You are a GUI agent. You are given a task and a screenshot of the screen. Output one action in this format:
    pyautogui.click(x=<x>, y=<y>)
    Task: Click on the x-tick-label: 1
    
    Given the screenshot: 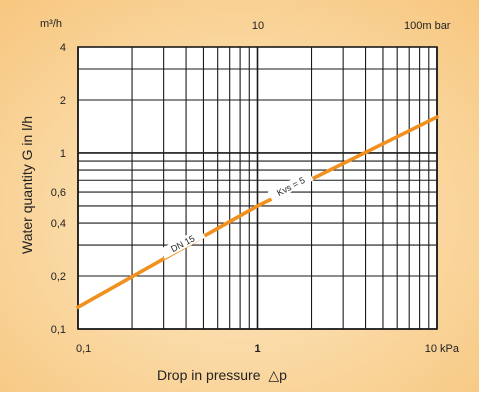 What is the action you would take?
    pyautogui.click(x=257, y=349)
    